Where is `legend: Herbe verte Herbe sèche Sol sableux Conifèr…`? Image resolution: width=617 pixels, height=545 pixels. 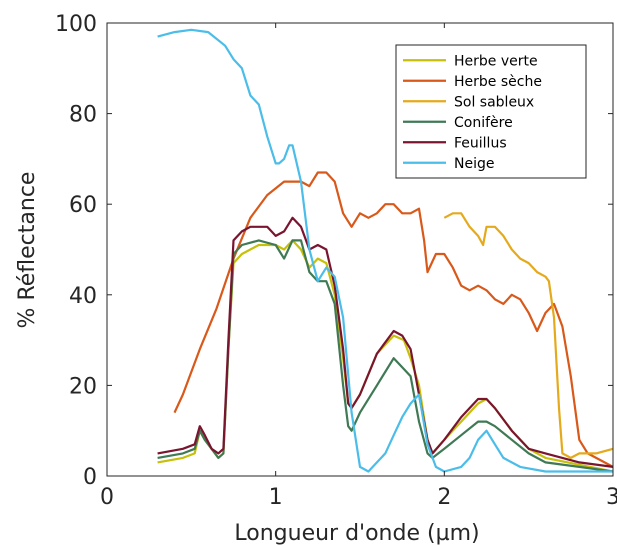 legend: Herbe verte Herbe sèche Sol sableux Conifèr… is located at coordinates (491, 111).